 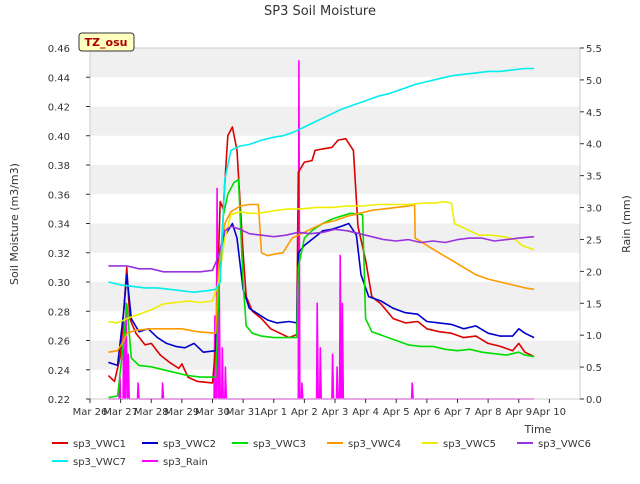 I want to click on legend-label-sp3_Rain: sp3_Rain, so click(x=185, y=462).